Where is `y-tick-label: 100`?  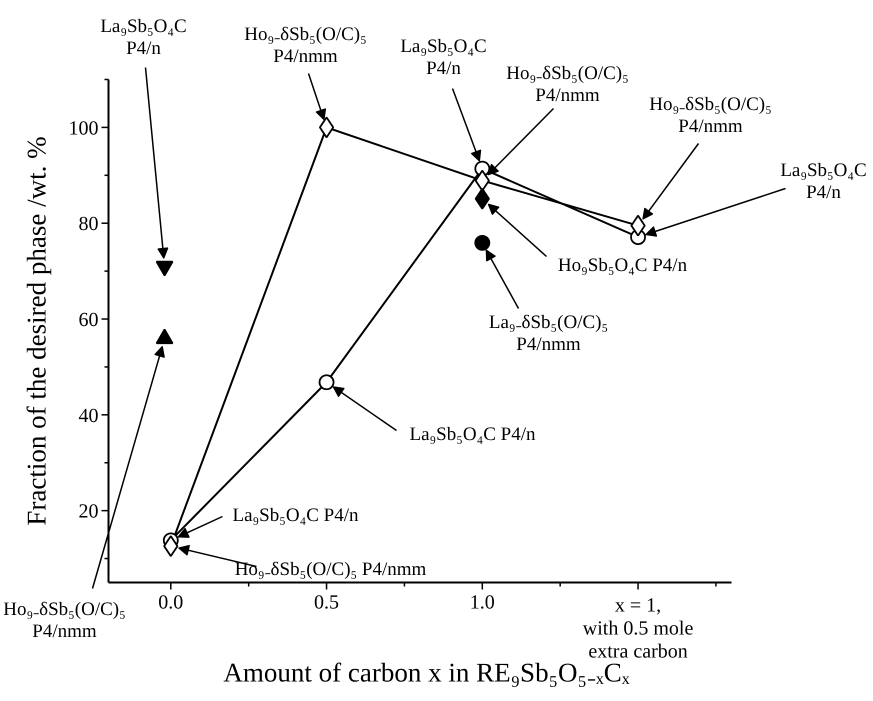
y-tick-label: 100 is located at coordinates (83, 128).